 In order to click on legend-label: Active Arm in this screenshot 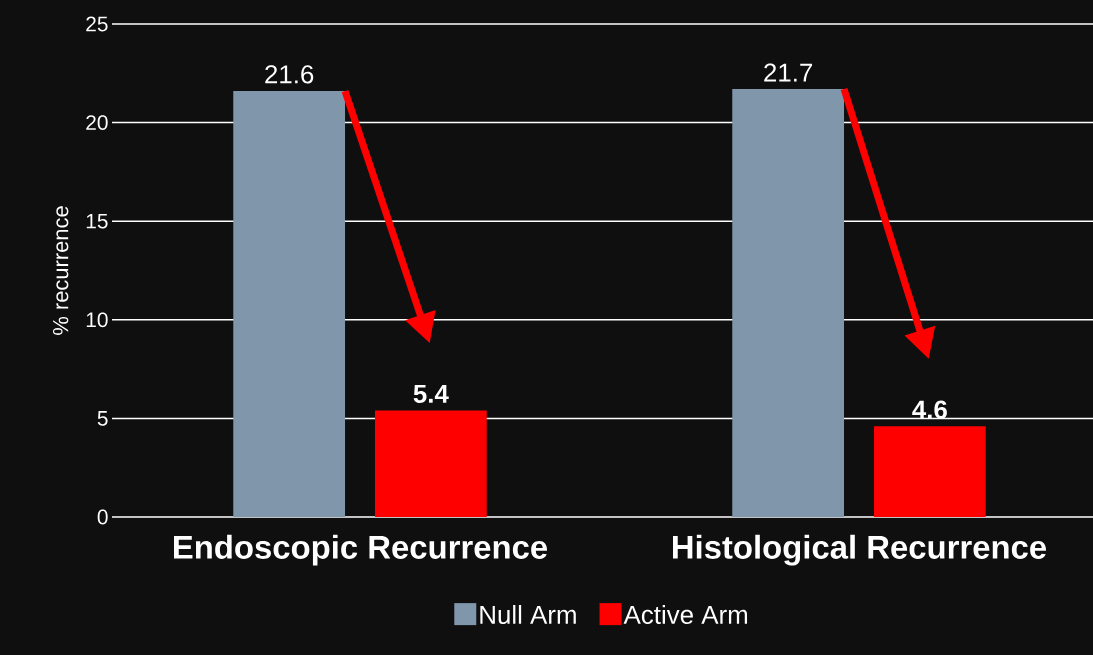, I will do `click(685, 614)`.